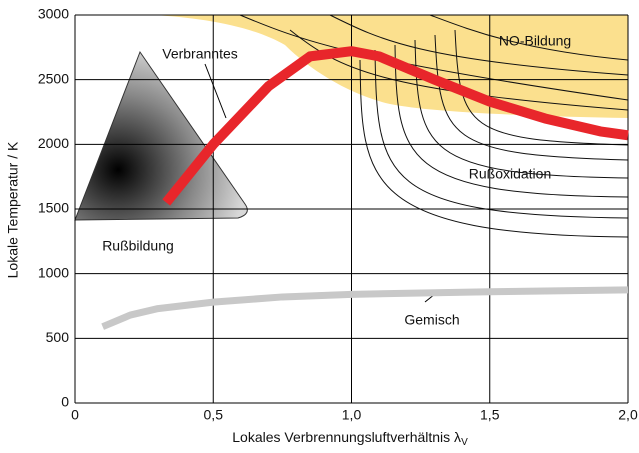 The width and height of the screenshot is (639, 453). What do you see at coordinates (53, 78) in the screenshot?
I see `y-tick-label: 2500` at bounding box center [53, 78].